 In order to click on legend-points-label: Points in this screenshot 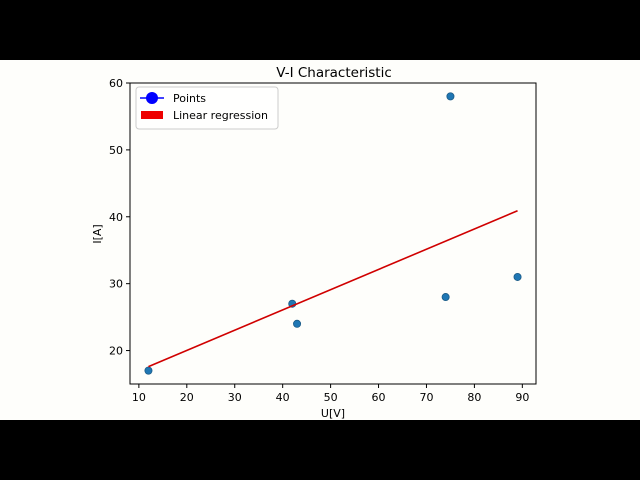, I will do `click(189, 98)`.